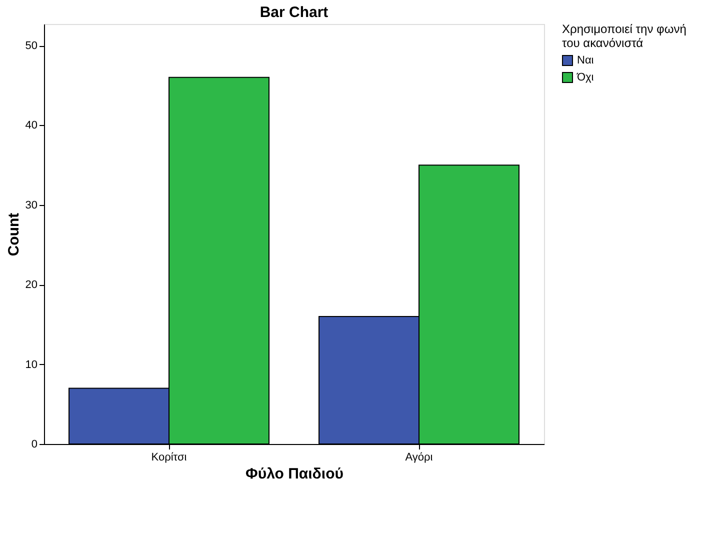 Image resolution: width=724 pixels, height=545 pixels. Describe the element at coordinates (34, 444) in the screenshot. I see `y-tick-label: 0` at that location.